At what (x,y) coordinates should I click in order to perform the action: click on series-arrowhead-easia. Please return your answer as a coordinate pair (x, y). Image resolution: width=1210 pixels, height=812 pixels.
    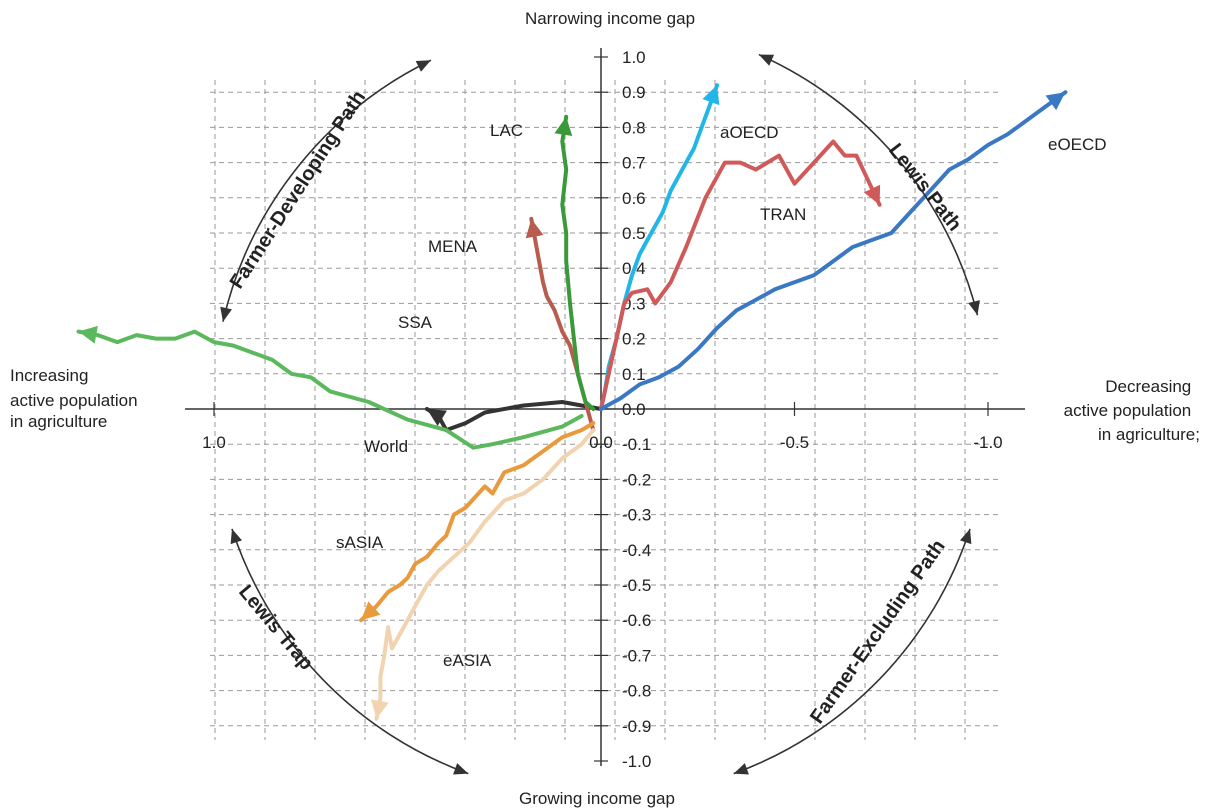
    Looking at the image, I should click on (379, 709).